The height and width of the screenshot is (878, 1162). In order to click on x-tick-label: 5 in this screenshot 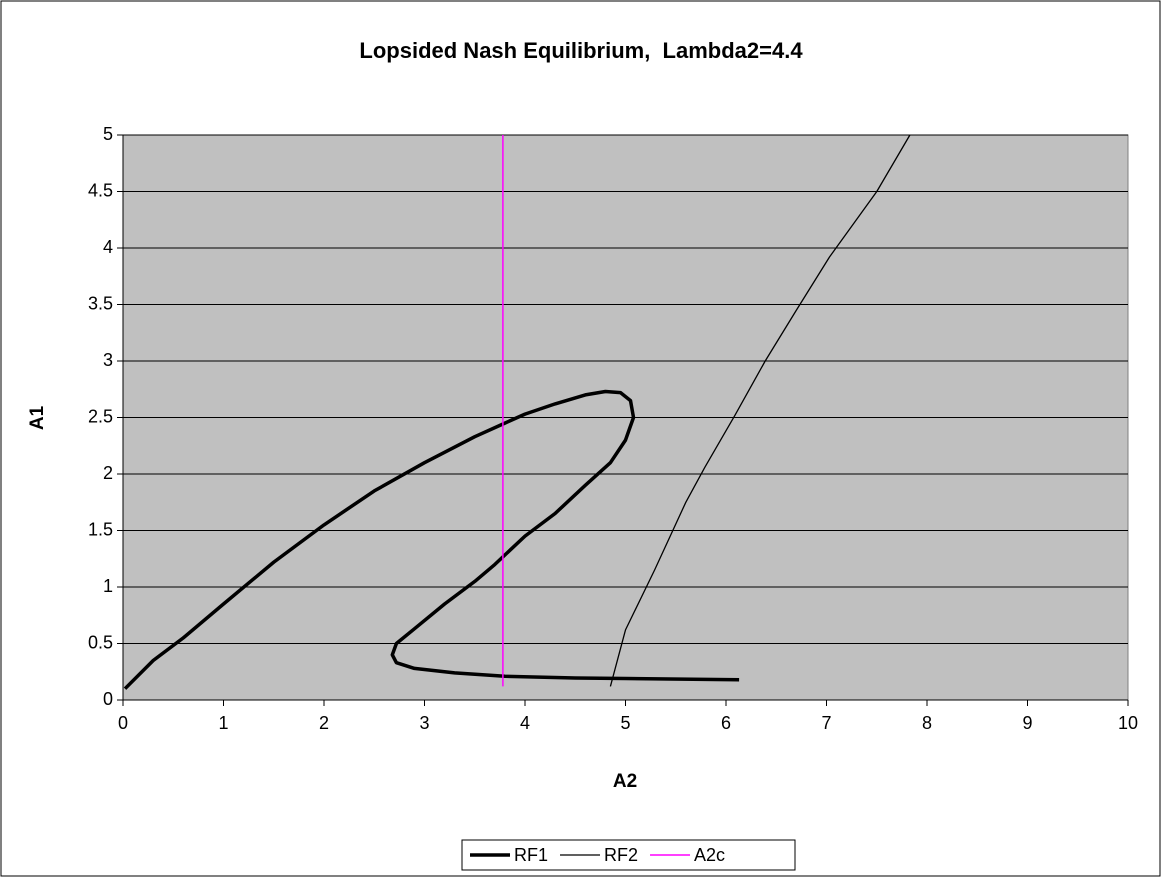, I will do `click(625, 723)`.